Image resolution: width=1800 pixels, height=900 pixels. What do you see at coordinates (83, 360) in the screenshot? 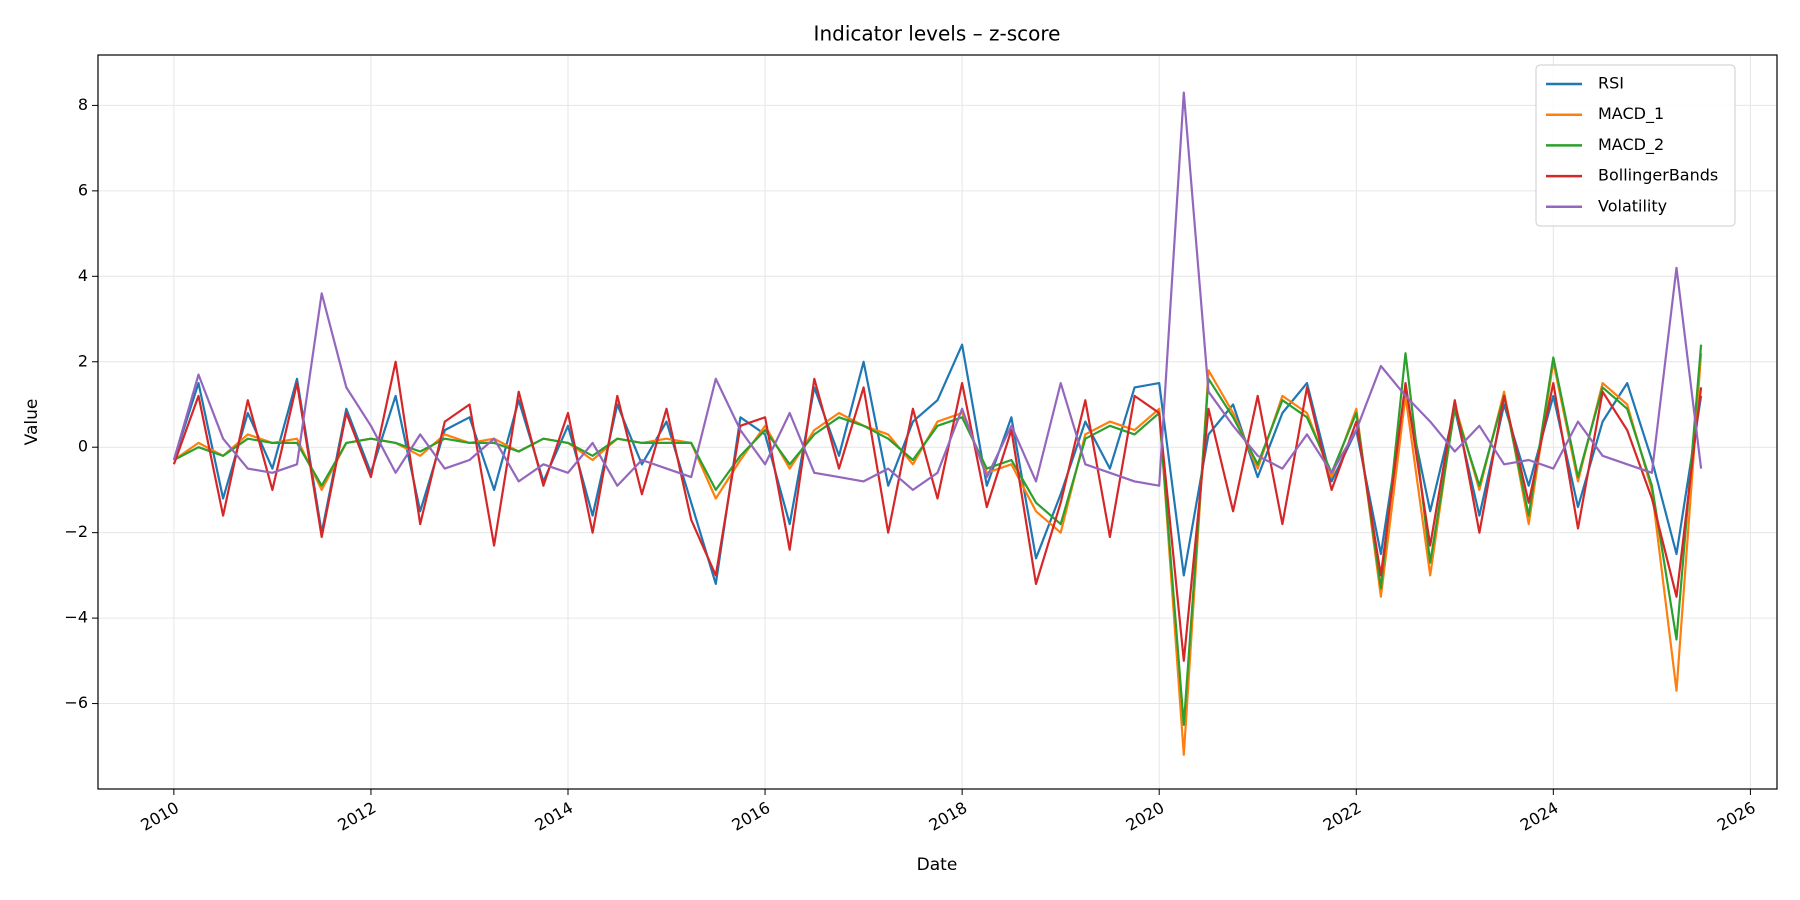
I see `y-tick-label: 2` at bounding box center [83, 360].